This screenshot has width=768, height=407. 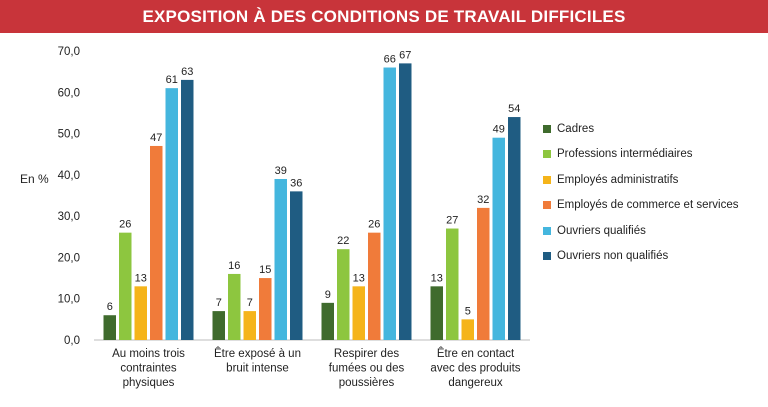 I want to click on legend-item: Employés de commerce et services, so click(x=654, y=206).